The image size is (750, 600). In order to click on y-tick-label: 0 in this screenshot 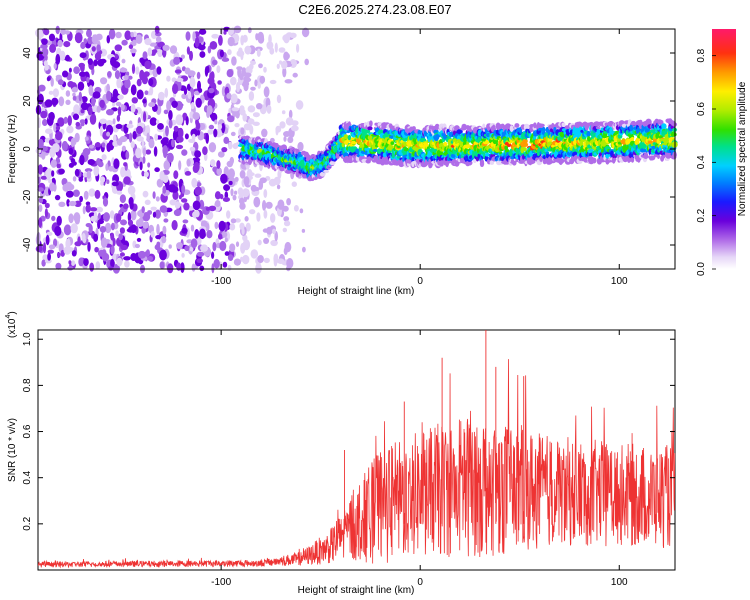, I will do `click(27, 149)`.